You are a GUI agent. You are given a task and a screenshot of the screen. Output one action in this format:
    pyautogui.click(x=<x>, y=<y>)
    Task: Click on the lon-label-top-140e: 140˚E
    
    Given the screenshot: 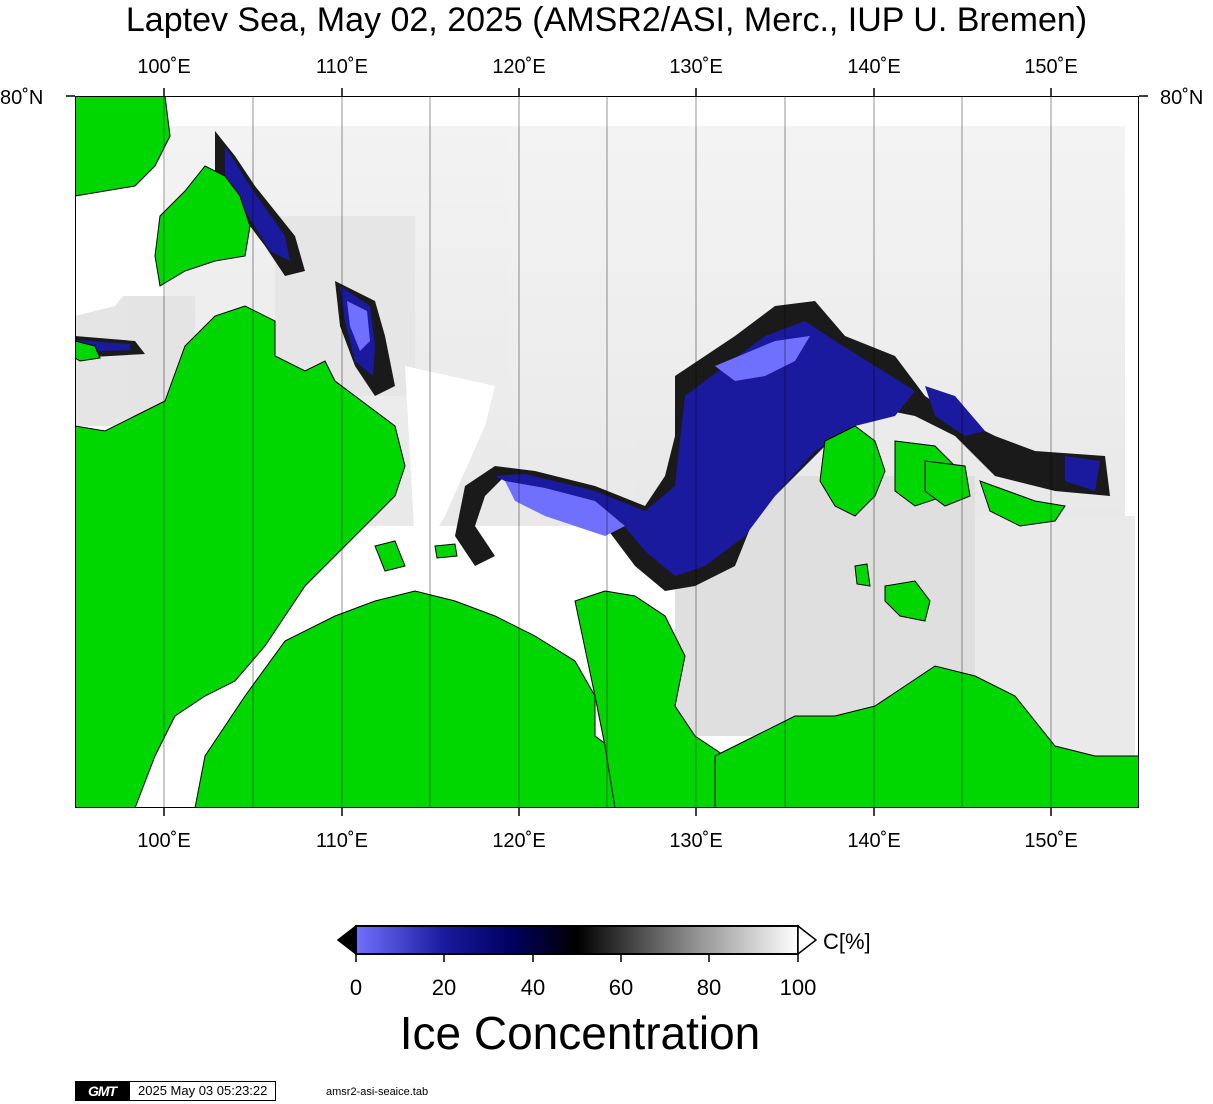 What is the action you would take?
    pyautogui.click(x=874, y=67)
    